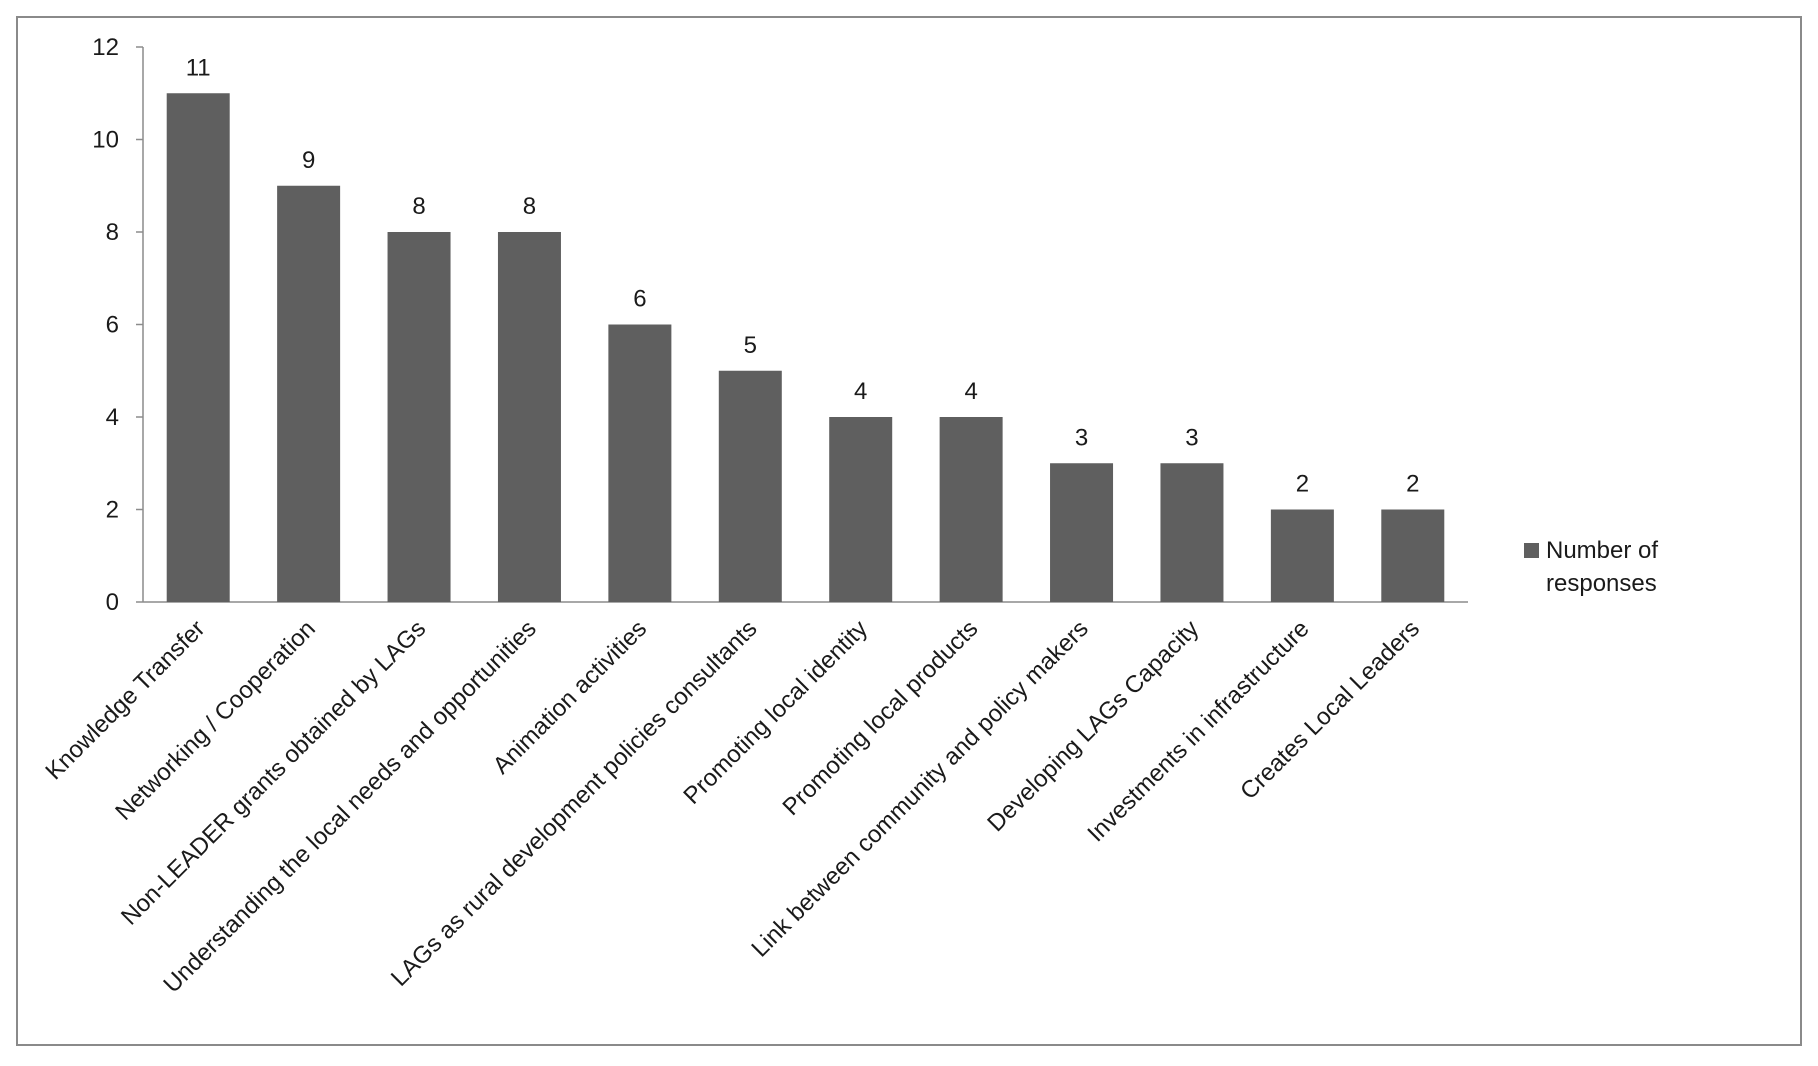 This screenshot has height=1066, width=1818. I want to click on y-tick-label: 12, so click(105, 47).